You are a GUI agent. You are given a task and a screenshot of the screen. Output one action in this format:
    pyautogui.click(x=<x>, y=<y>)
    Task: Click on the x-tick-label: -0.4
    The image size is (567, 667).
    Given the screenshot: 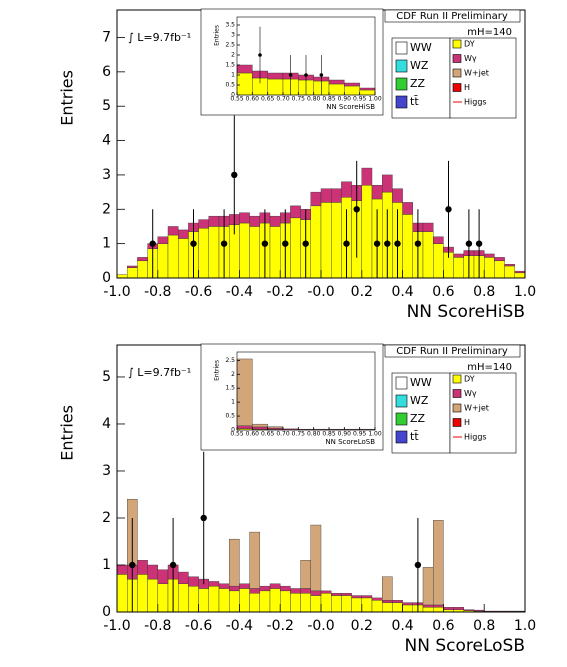 What is the action you would take?
    pyautogui.click(x=239, y=626)
    